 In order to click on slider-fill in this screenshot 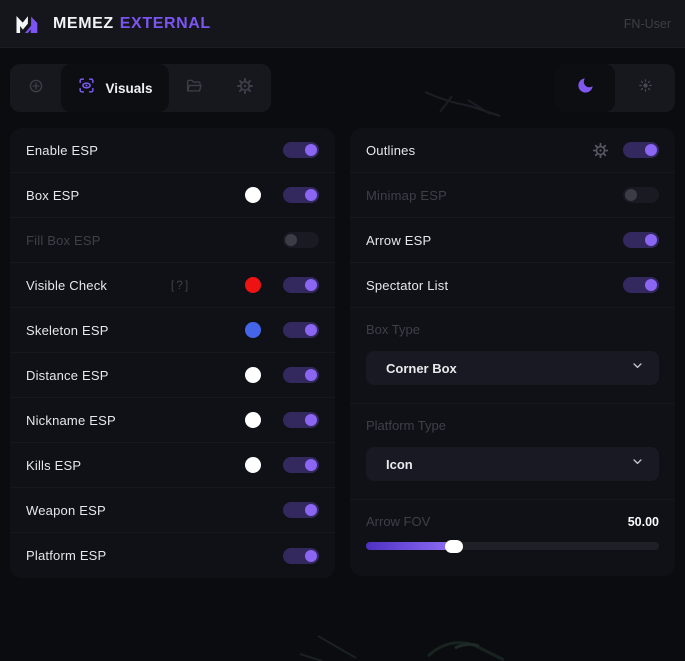, I will do `click(414, 546)`.